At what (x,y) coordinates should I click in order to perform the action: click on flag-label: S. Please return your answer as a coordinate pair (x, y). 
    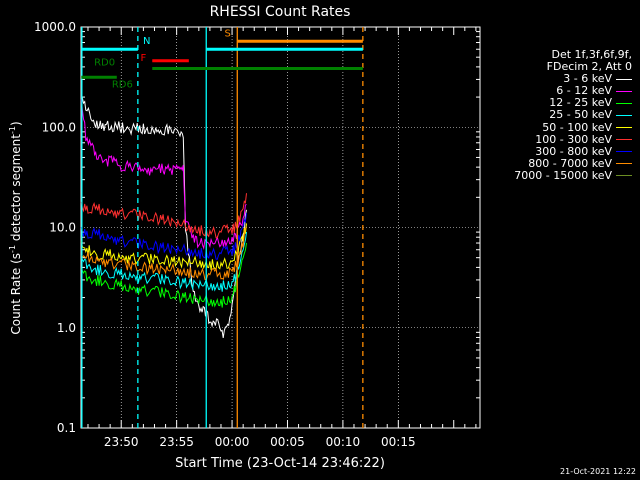
    Looking at the image, I should click on (227, 33).